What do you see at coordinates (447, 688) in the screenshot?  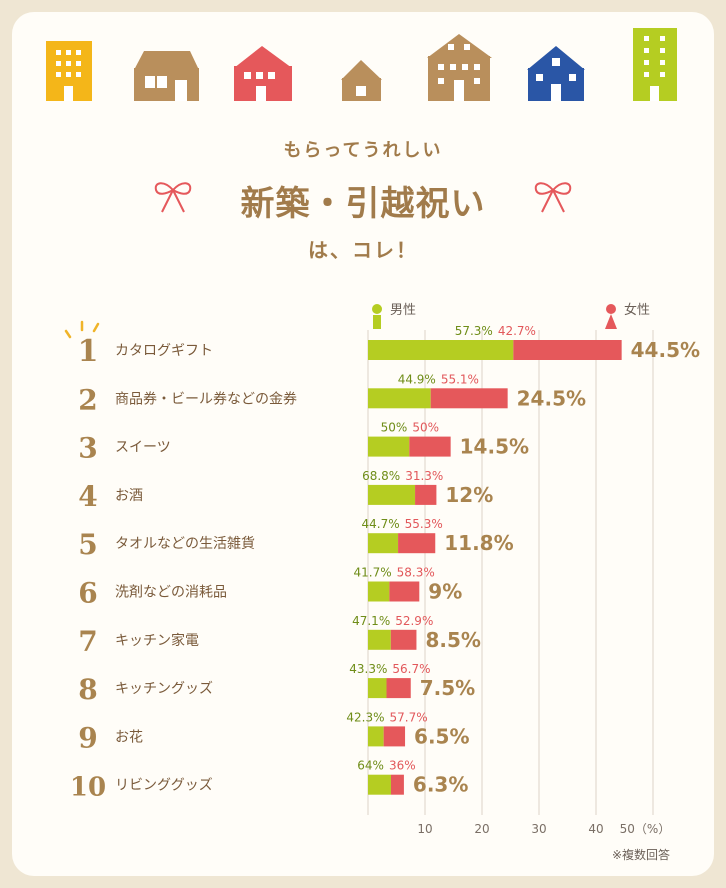 I see `total-value-label: 7.5%` at bounding box center [447, 688].